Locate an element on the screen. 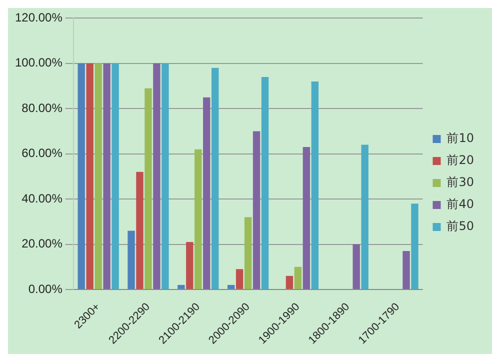 The height and width of the screenshot is (362, 500). y-tick-label: 60.00% is located at coordinates (42, 153).